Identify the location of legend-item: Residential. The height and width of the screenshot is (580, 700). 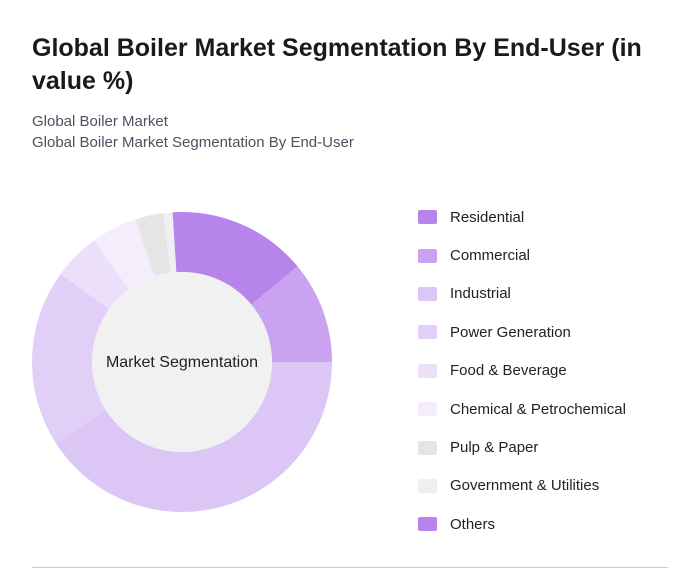
(522, 217).